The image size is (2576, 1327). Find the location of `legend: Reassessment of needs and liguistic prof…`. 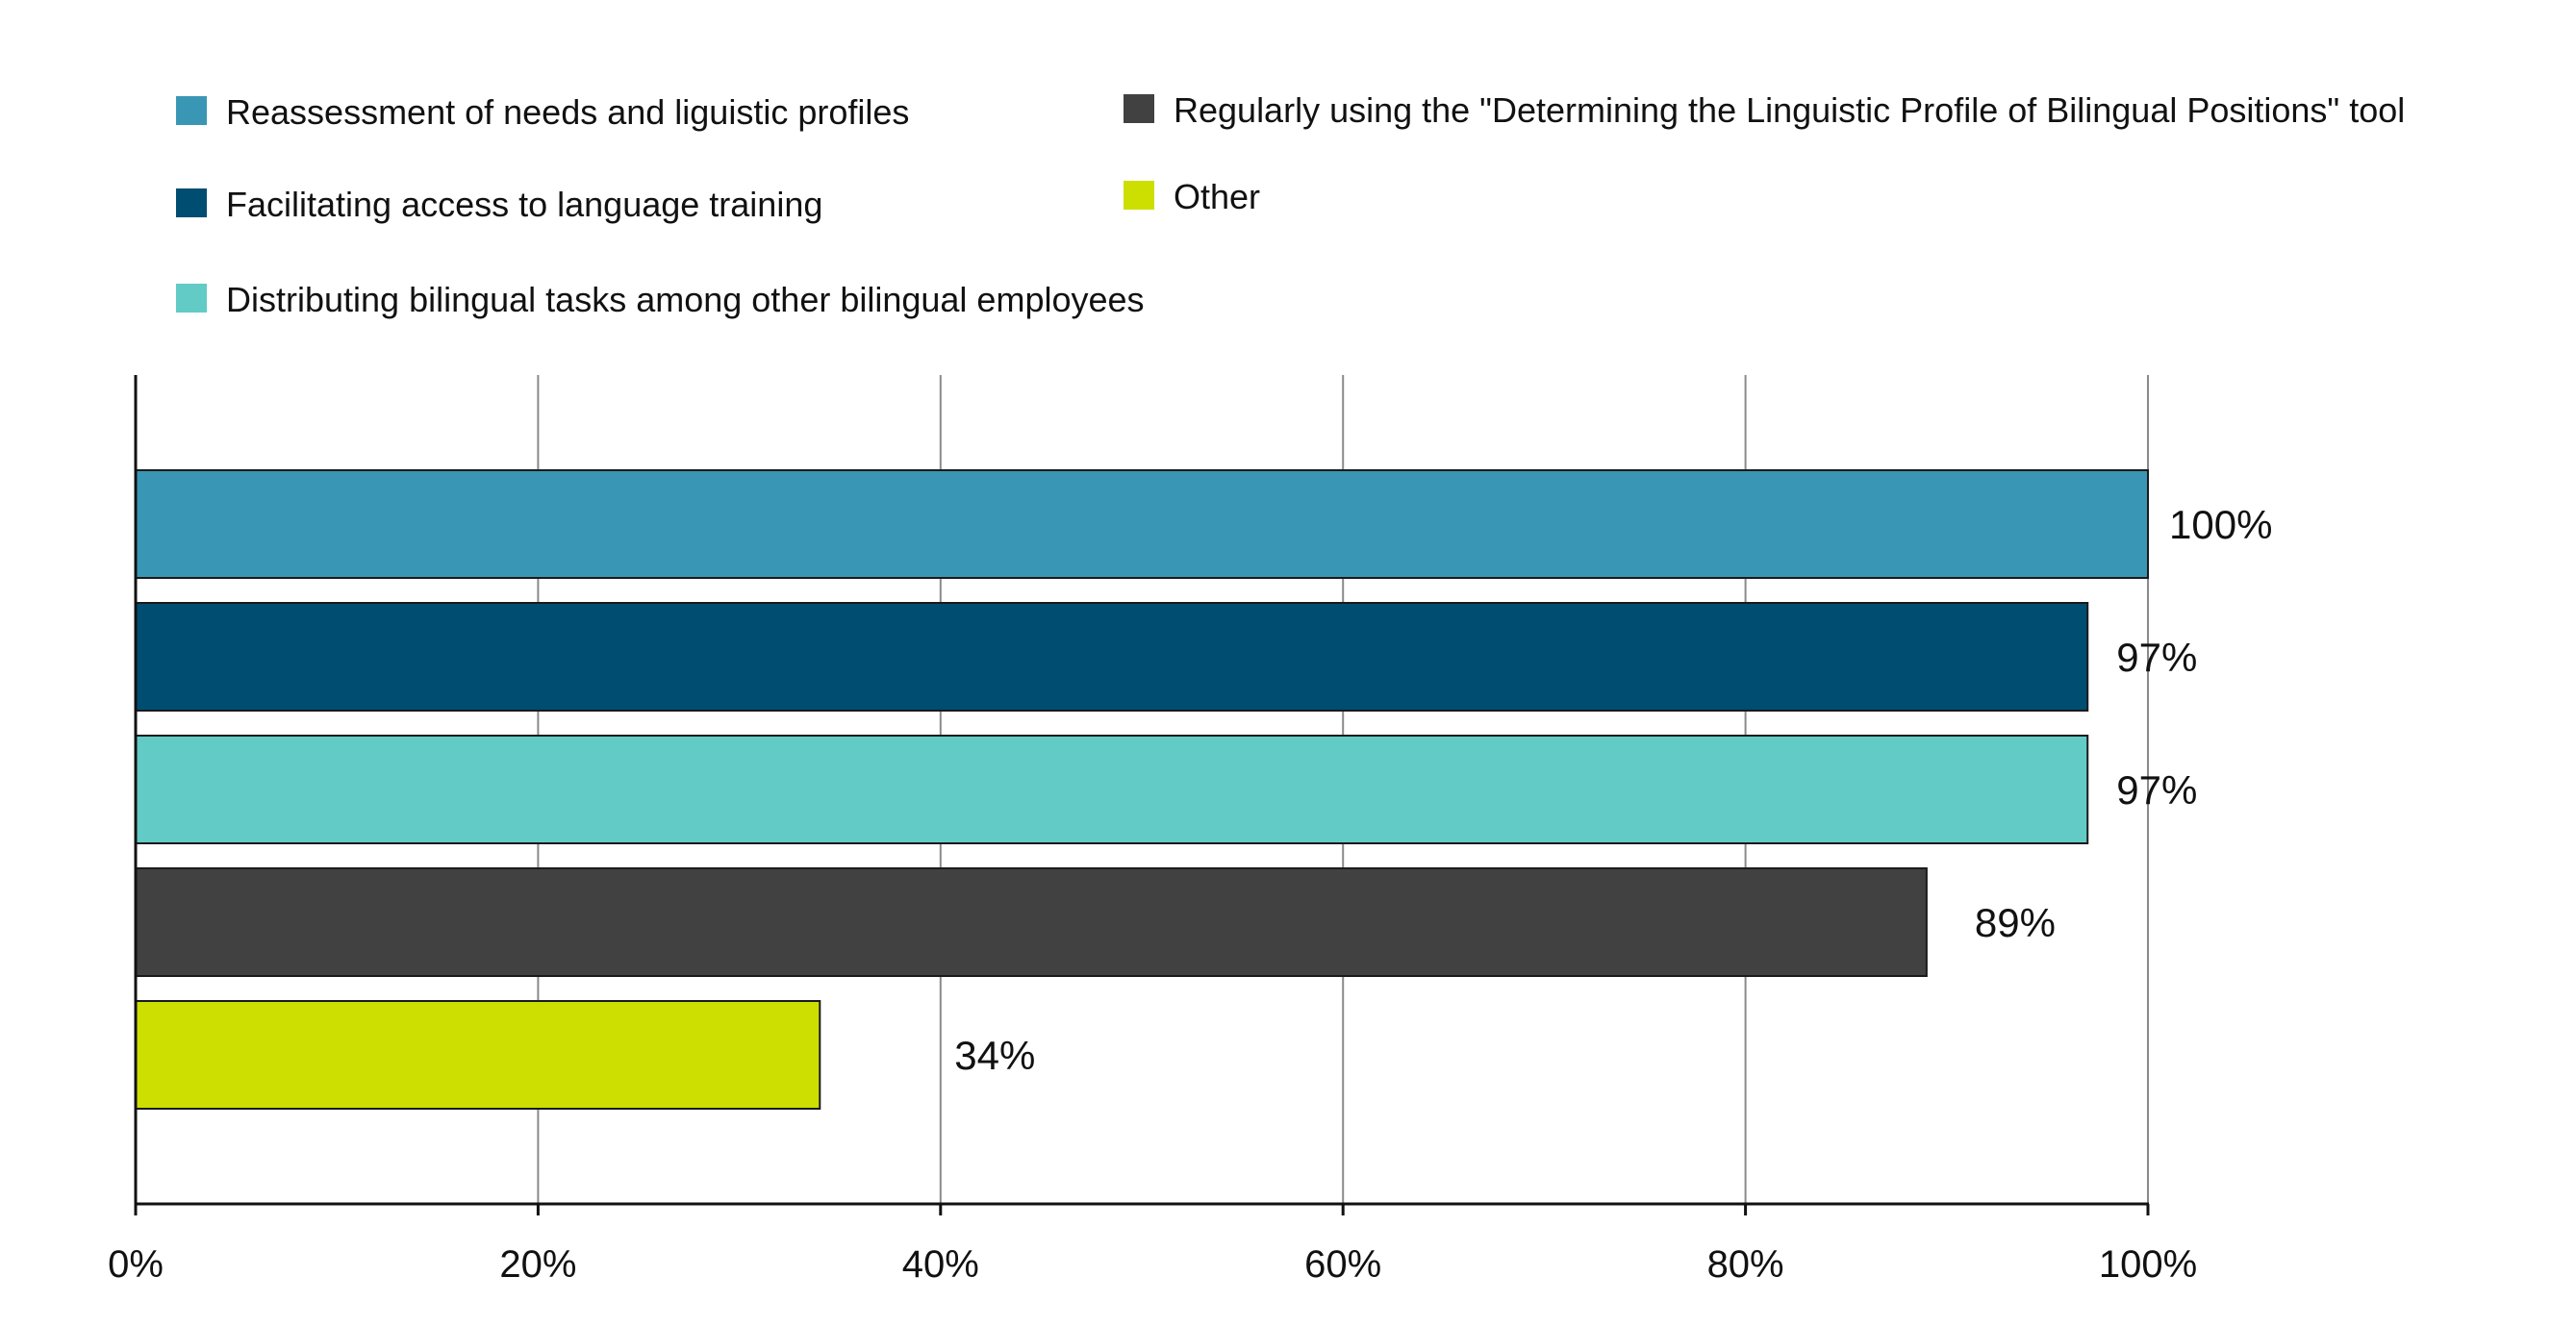

legend: Reassessment of needs and liguistic prof… is located at coordinates (1291, 204).